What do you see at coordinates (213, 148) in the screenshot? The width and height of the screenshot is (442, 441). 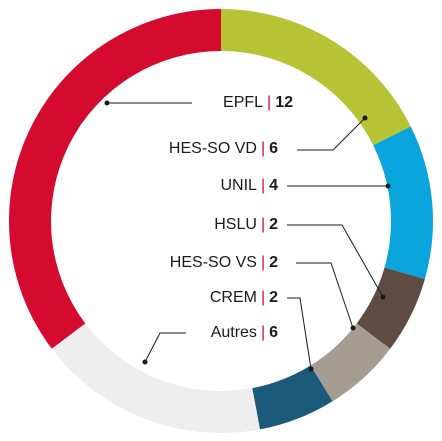 I see `label-name: HES-SO VD` at bounding box center [213, 148].